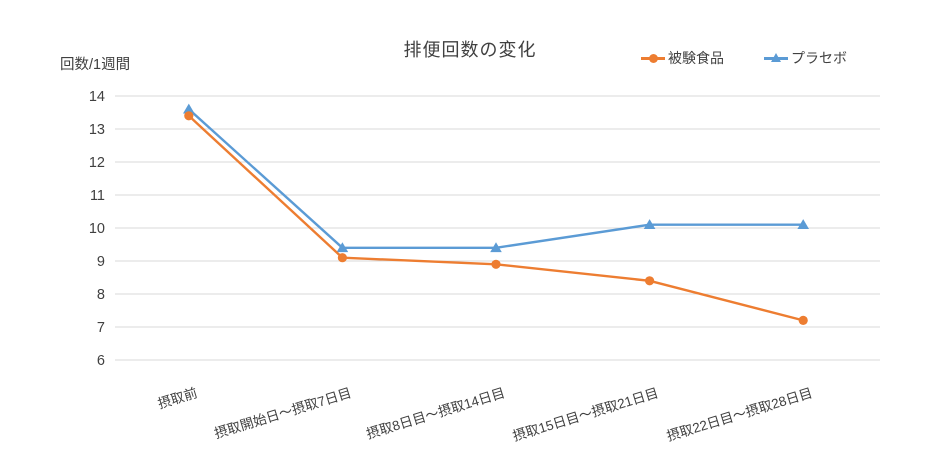  I want to click on y-tick-label: 9, so click(101, 262).